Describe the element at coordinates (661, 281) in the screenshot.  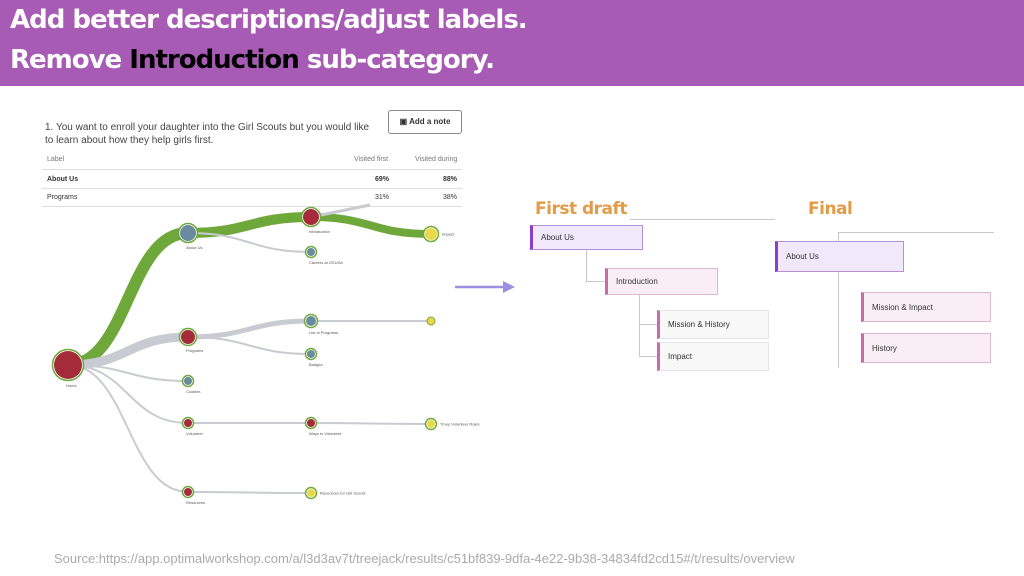
I see `tree-node: Introduction` at that location.